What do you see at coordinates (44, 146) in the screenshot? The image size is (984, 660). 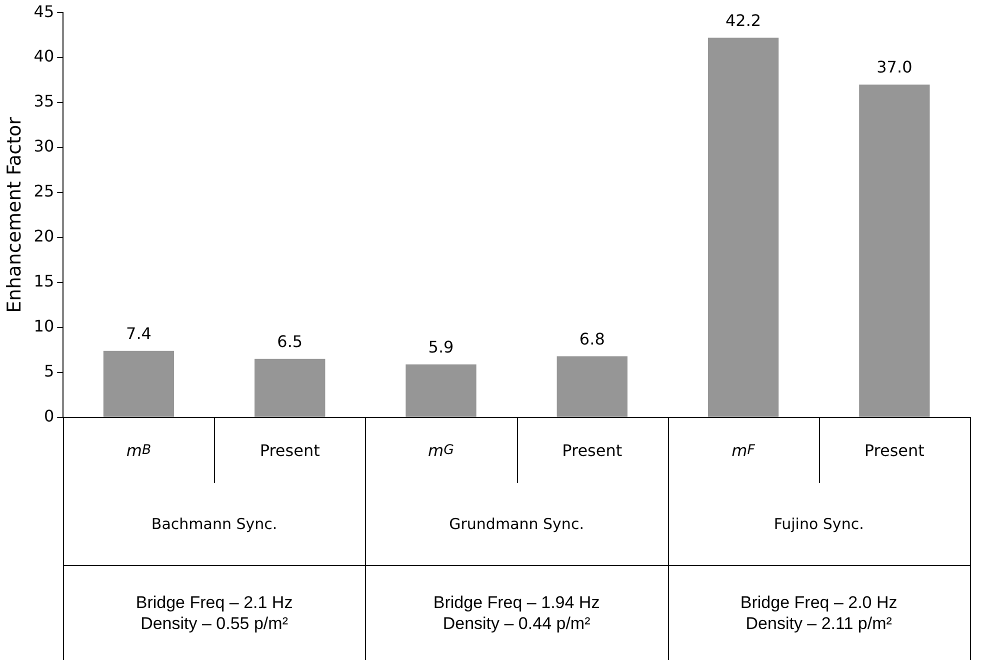 I see `y-tick-label: 30` at bounding box center [44, 146].